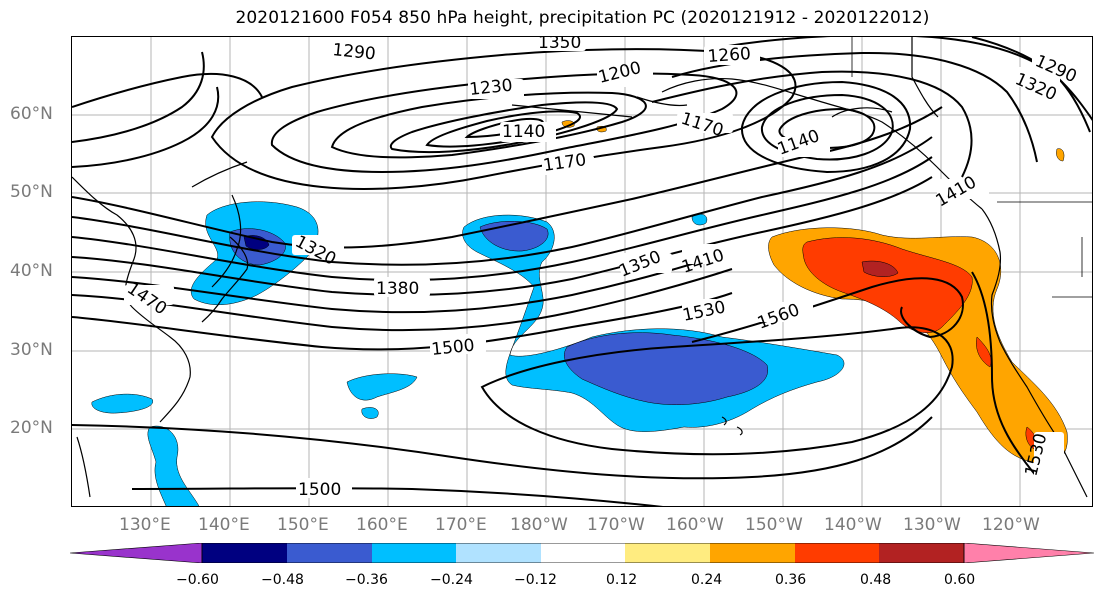  I want to click on coast-alaska, so click(809, 123).